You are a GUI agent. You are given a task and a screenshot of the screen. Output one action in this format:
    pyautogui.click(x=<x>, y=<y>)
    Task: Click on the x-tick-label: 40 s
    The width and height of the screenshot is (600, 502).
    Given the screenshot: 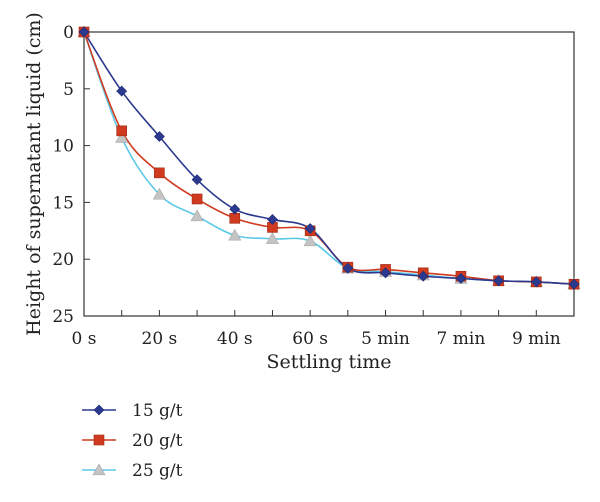 What is the action you would take?
    pyautogui.click(x=235, y=339)
    